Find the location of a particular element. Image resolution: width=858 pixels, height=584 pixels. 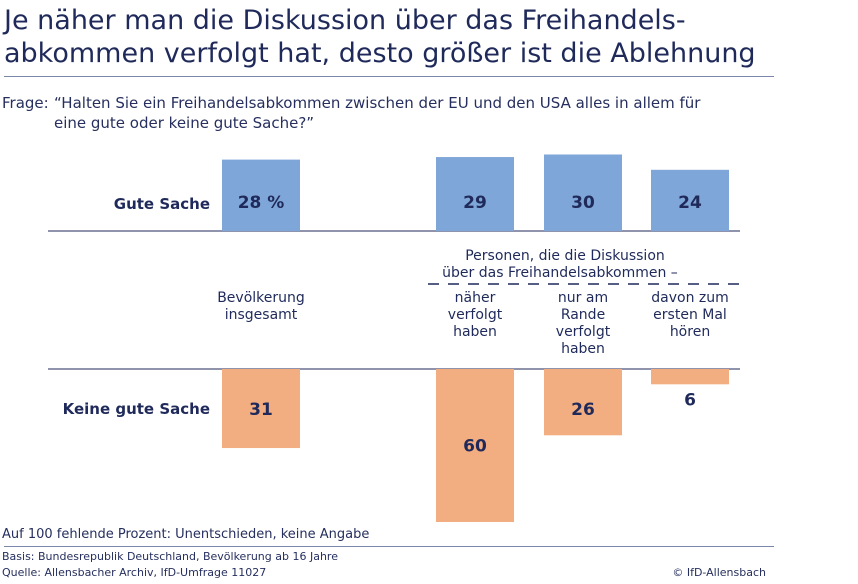

category-label: nur am is located at coordinates (583, 298).